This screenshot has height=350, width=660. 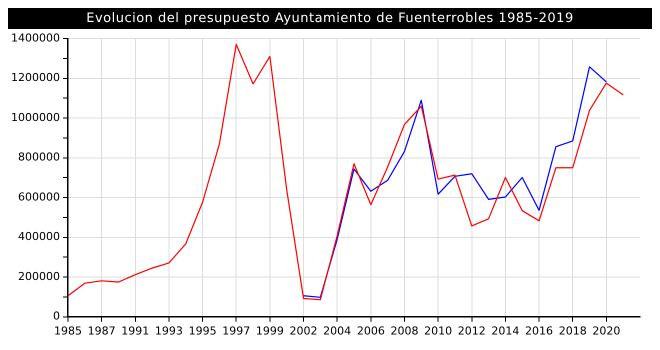 What do you see at coordinates (202, 331) in the screenshot?
I see `x-tick-label: 1995` at bounding box center [202, 331].